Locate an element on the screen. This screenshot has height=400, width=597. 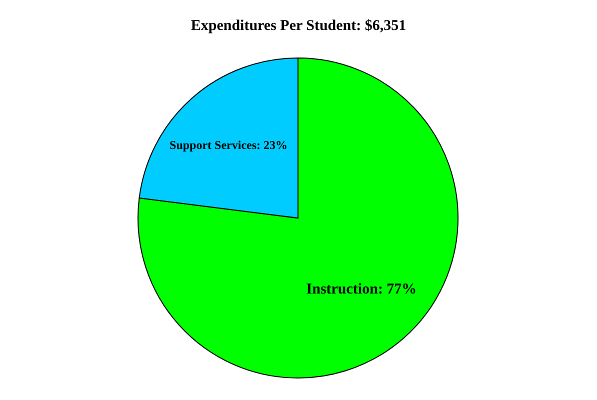
slice-label: Instruction: 77% is located at coordinates (361, 289).